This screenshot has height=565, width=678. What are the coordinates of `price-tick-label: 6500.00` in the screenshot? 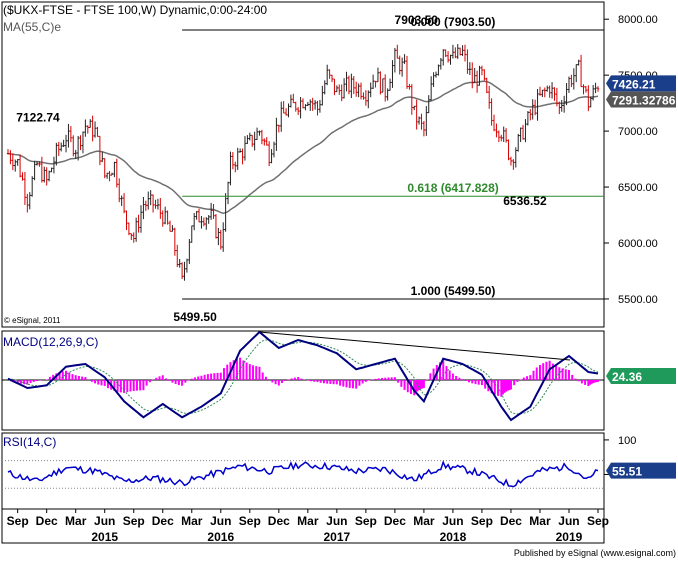 It's located at (638, 188).